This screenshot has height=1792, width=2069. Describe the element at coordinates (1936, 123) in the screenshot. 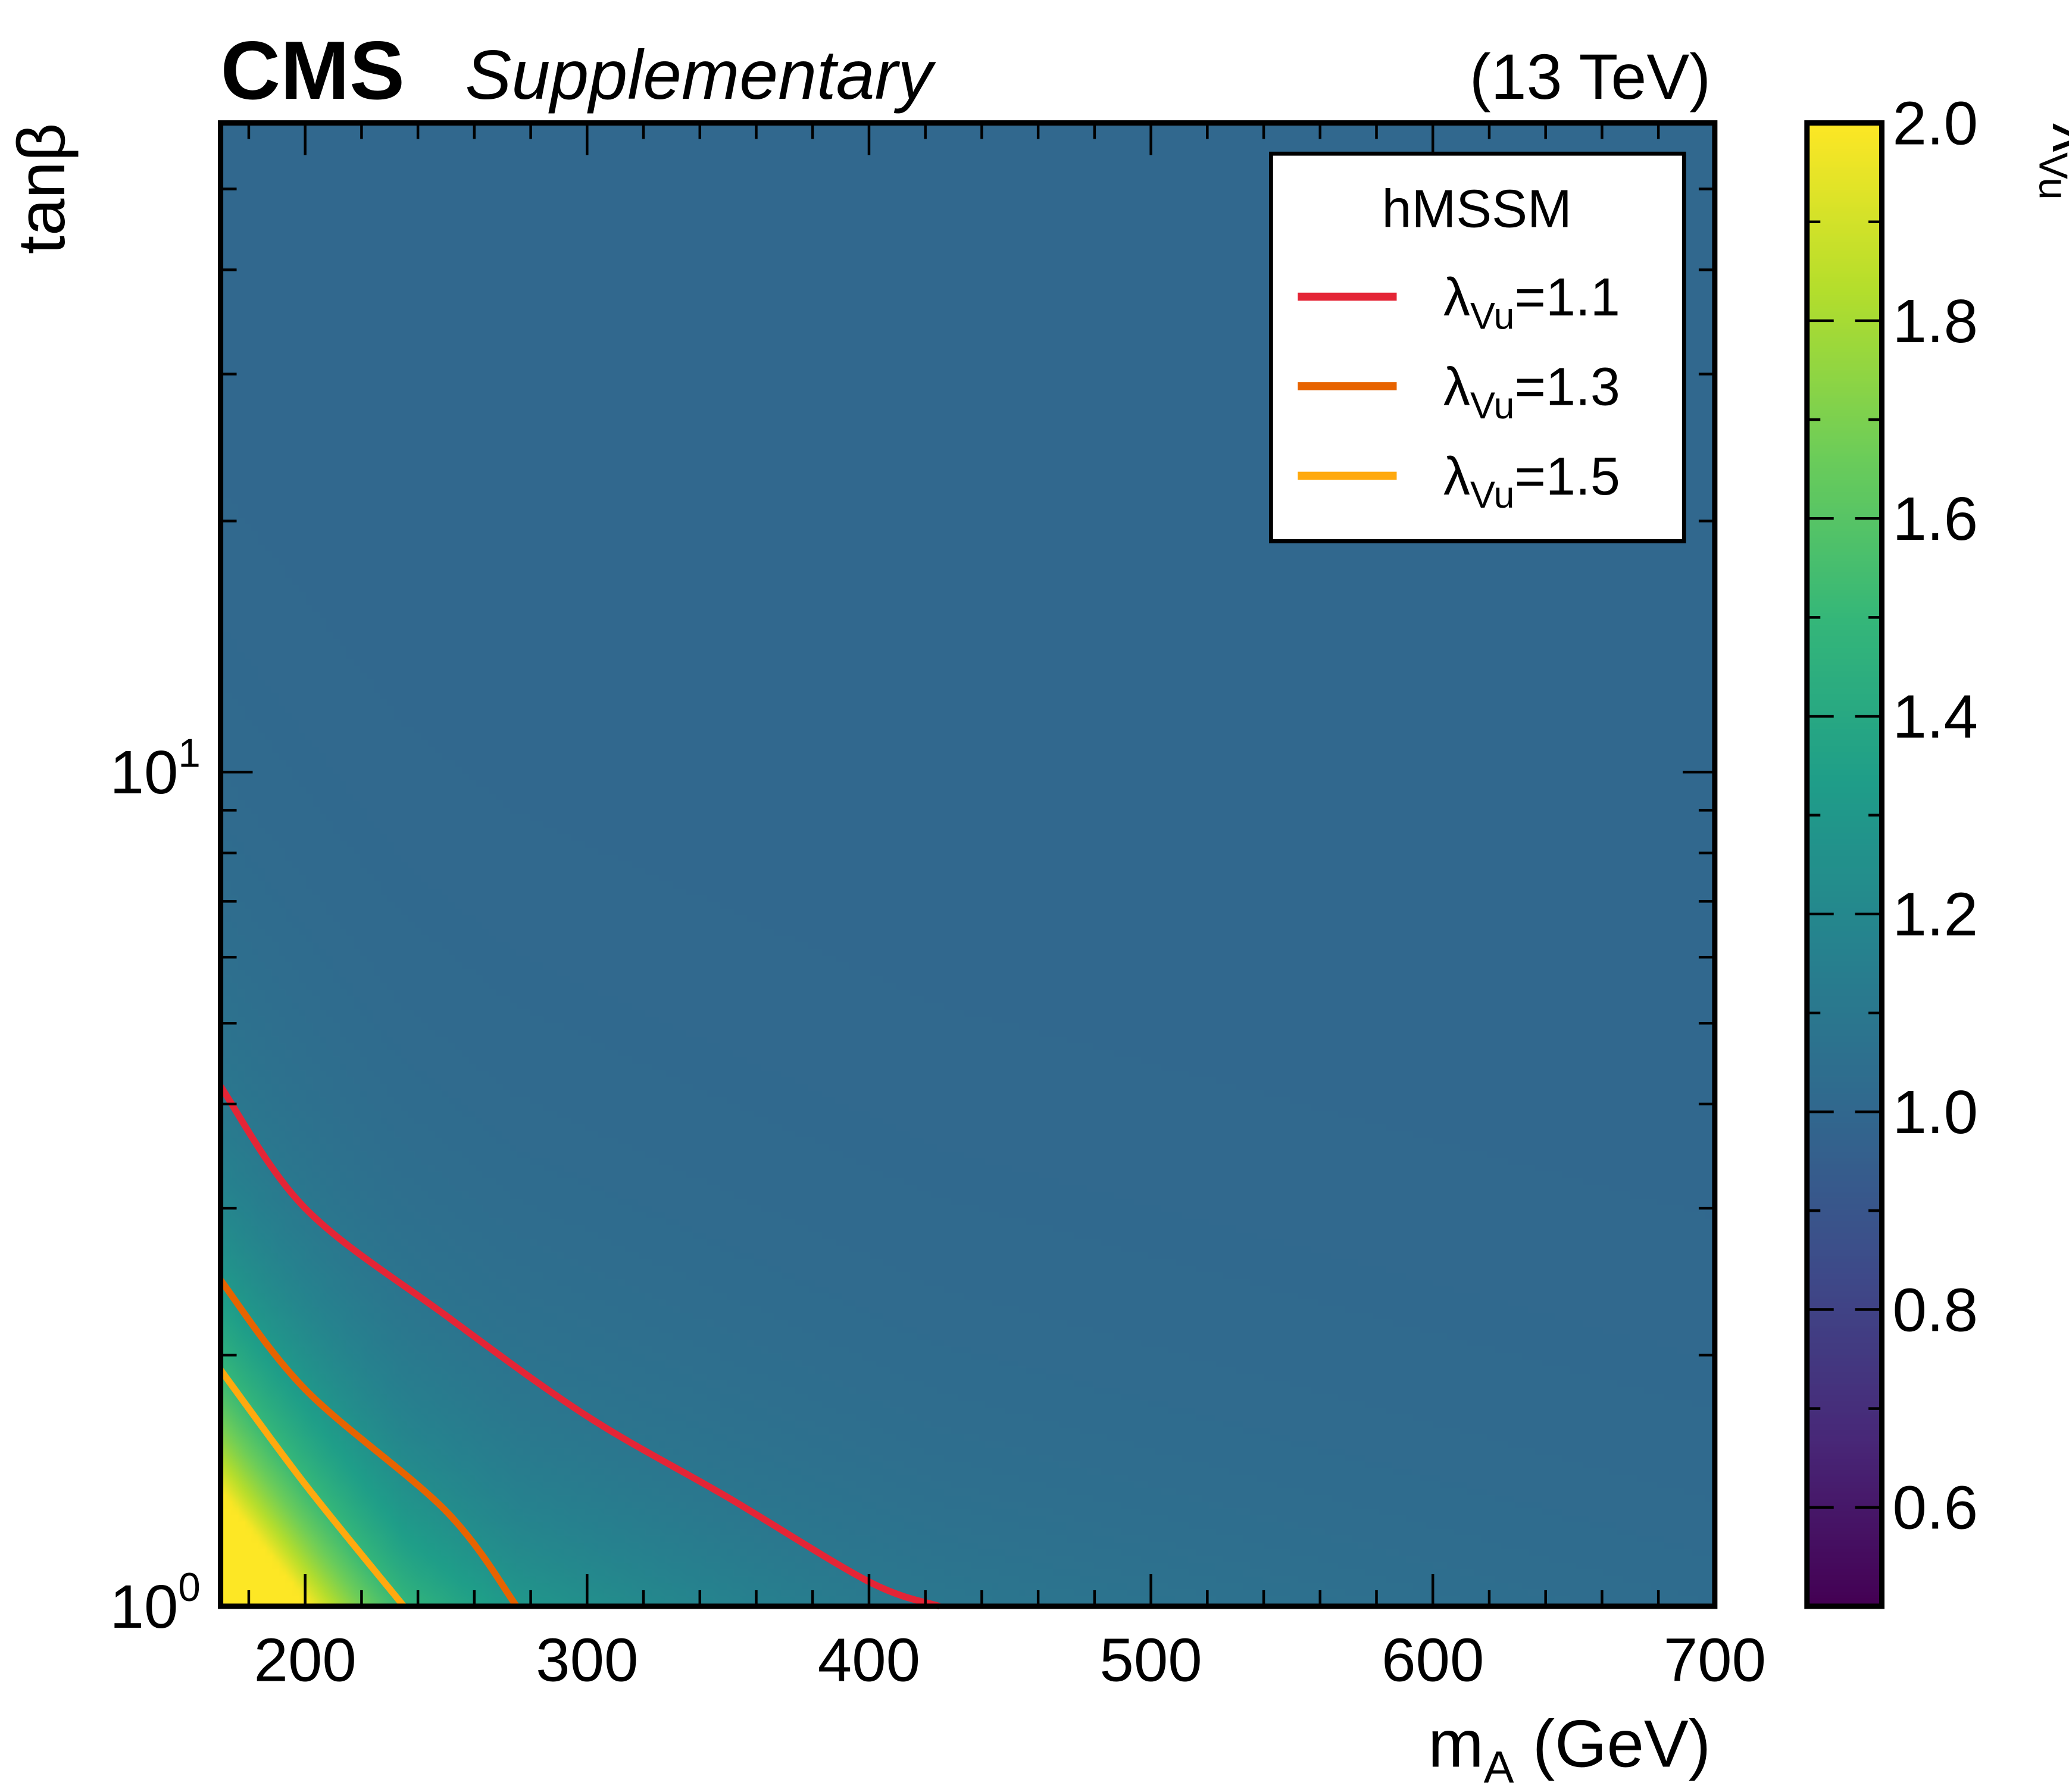

I see `colorbar-tick-label: 2.0` at that location.